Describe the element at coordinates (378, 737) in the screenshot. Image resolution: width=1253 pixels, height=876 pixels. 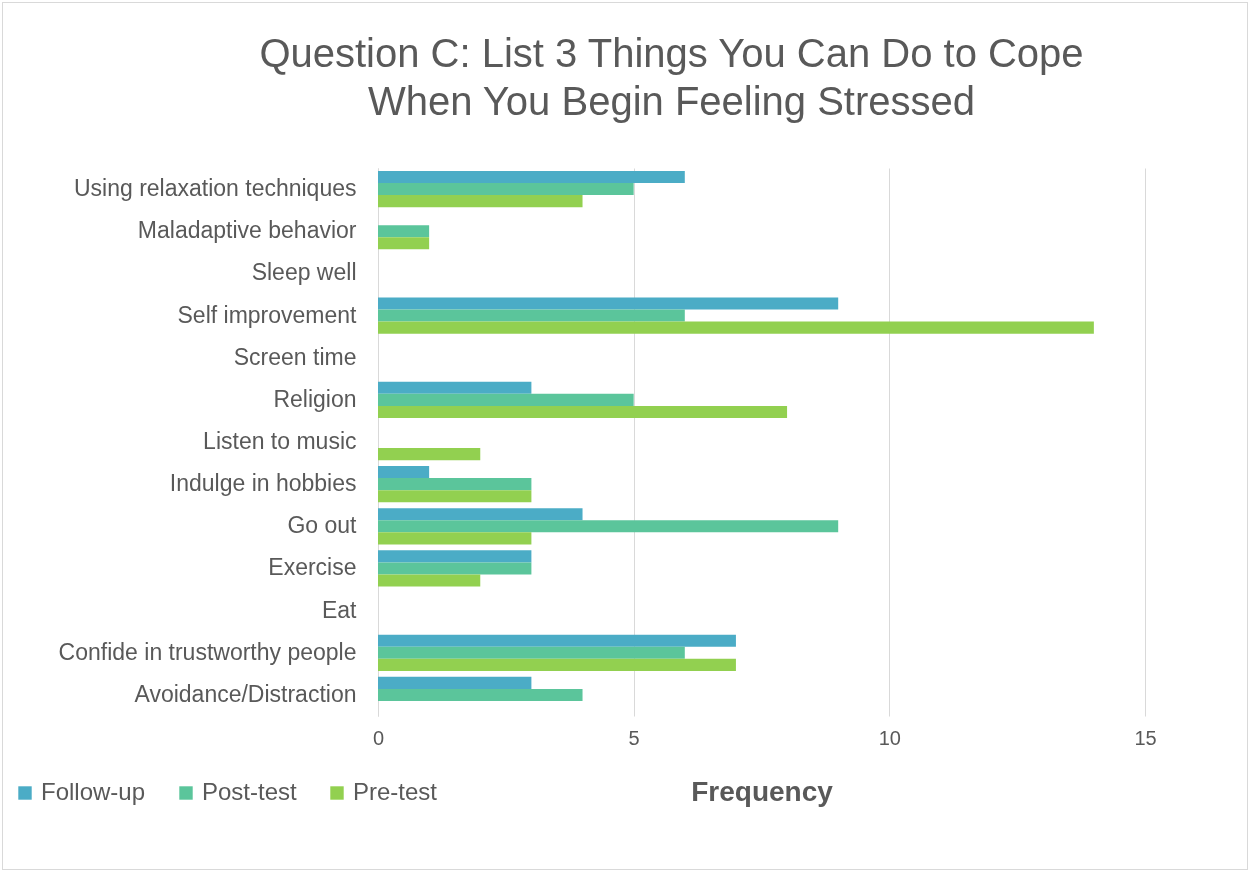
I see `x-tick-label: 0` at that location.